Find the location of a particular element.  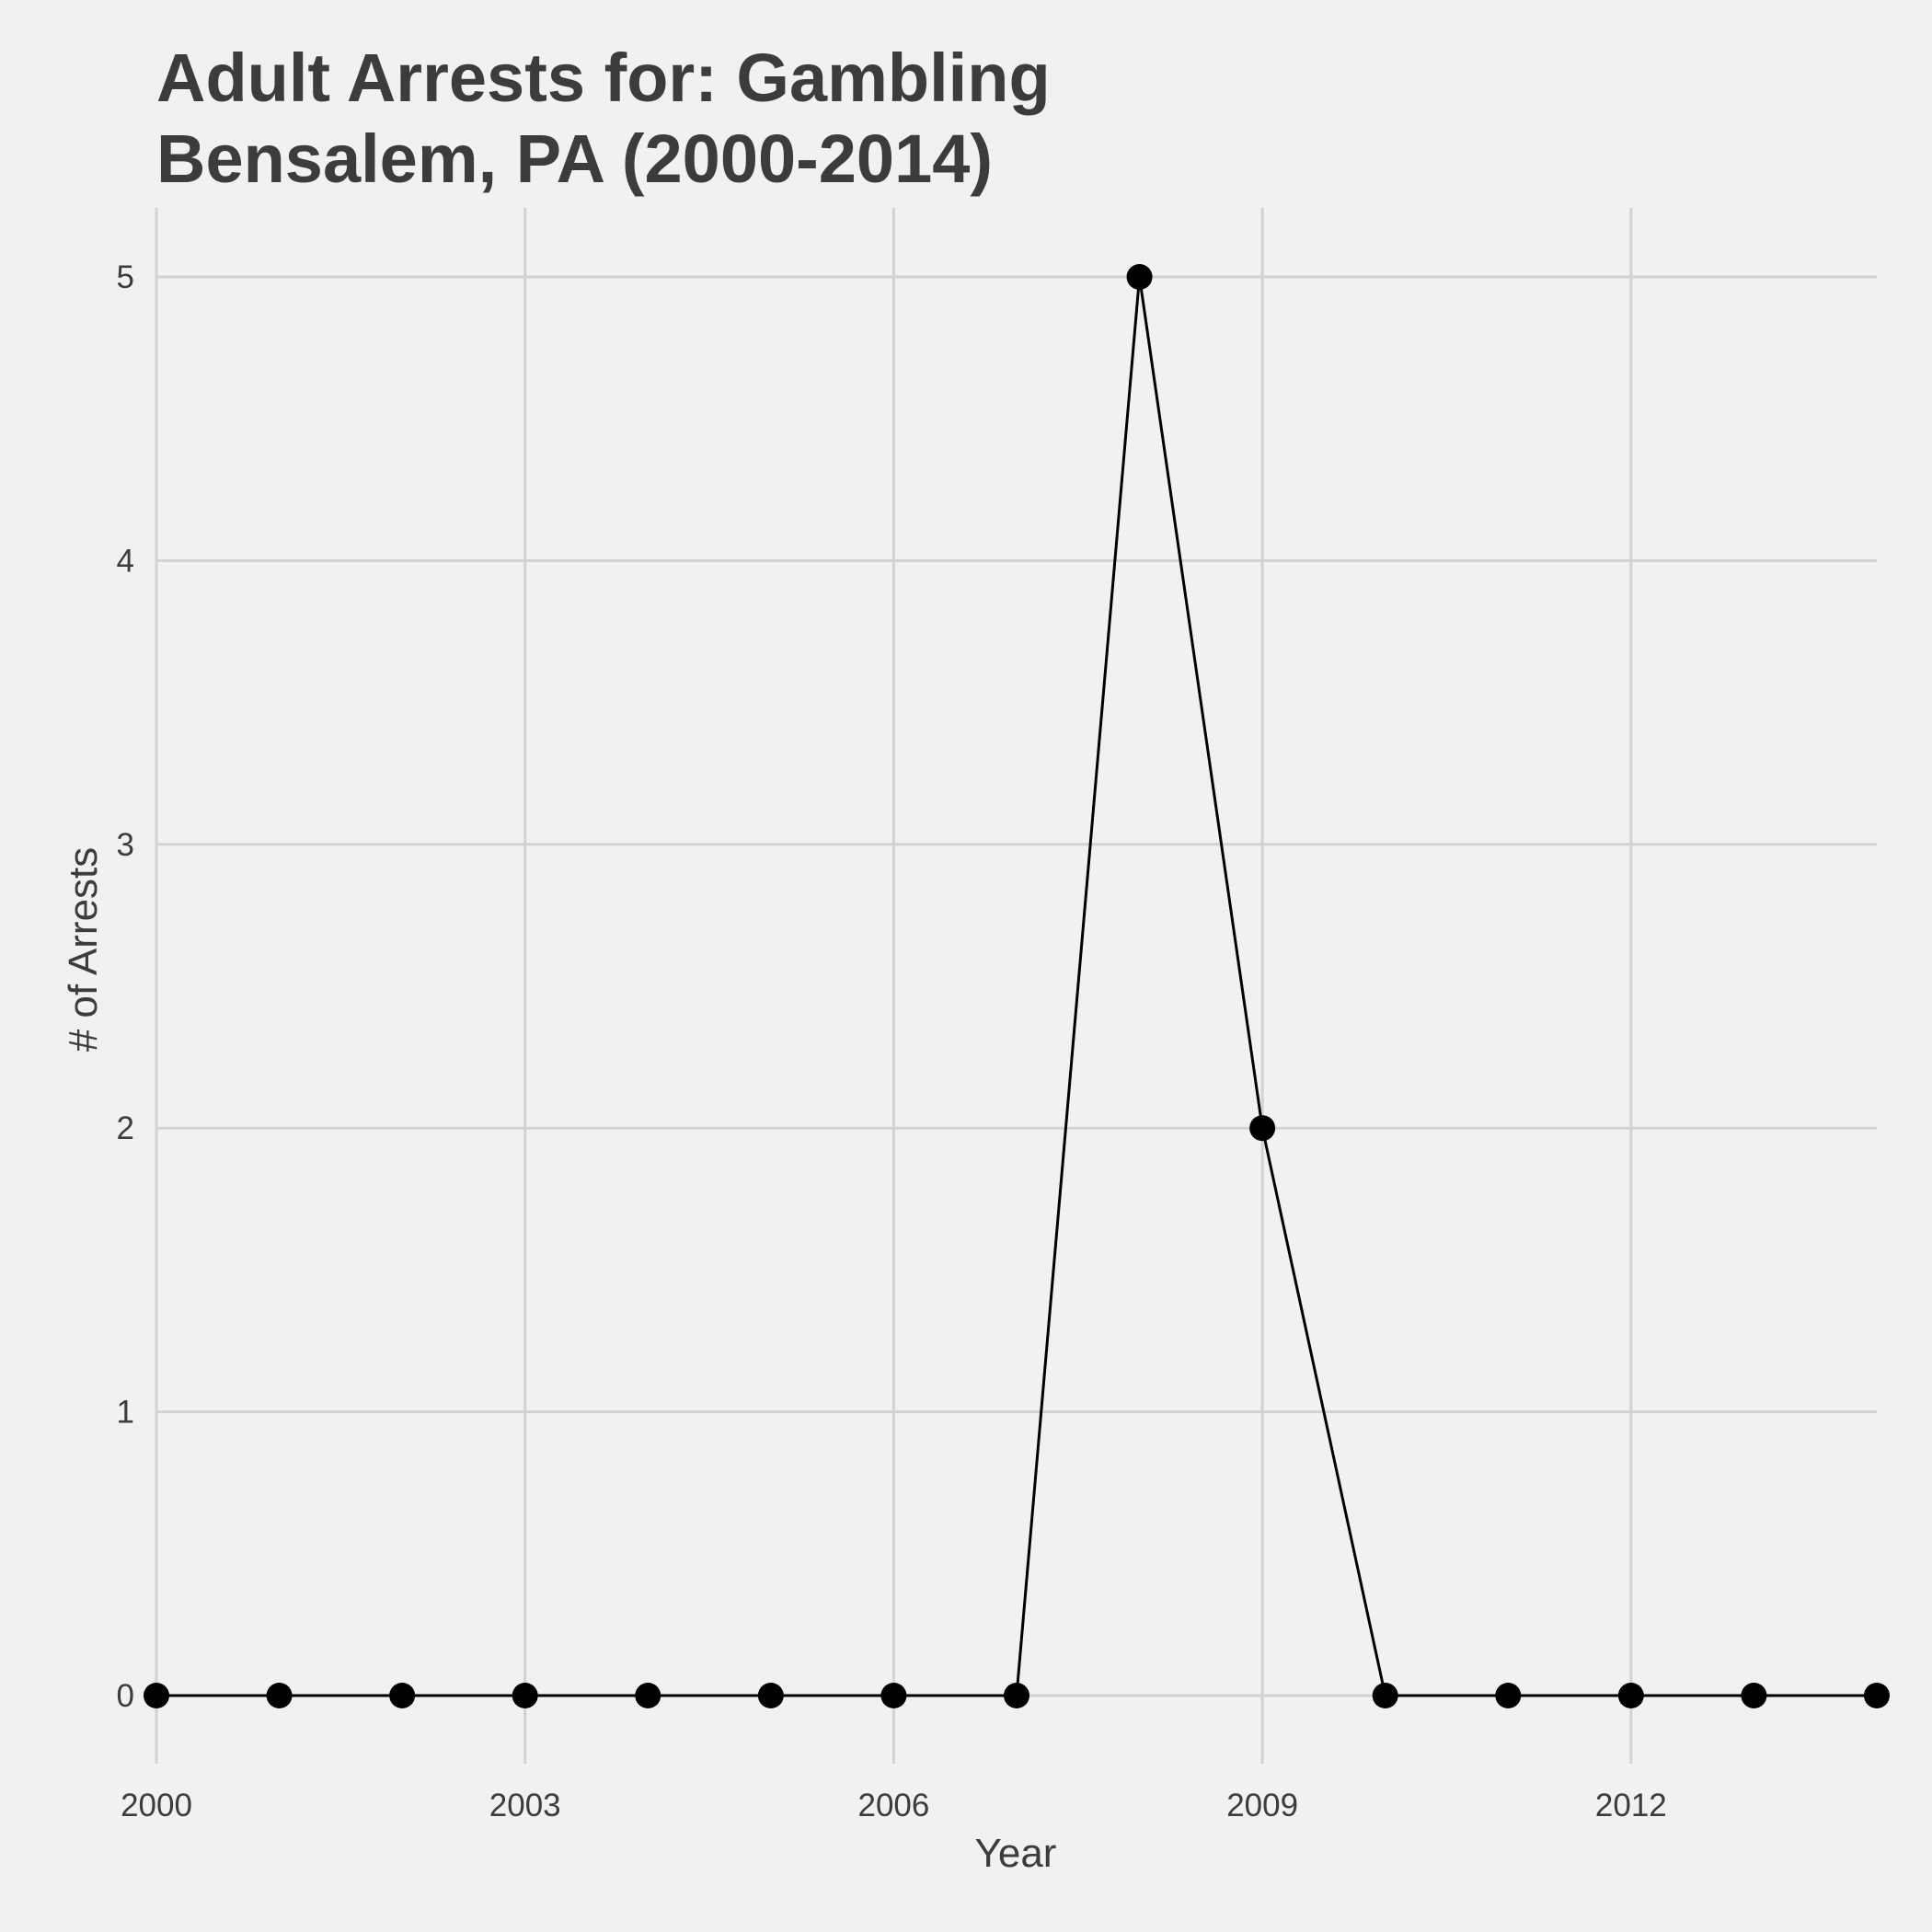

x-tick-label-2003: 2003 is located at coordinates (525, 1805).